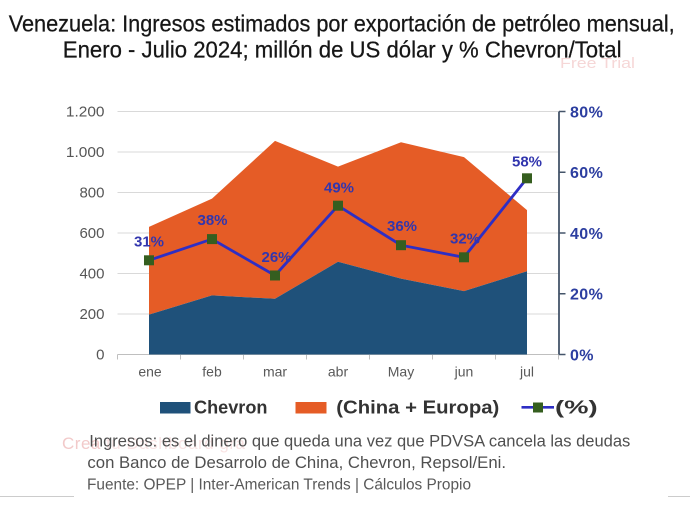 Image resolution: width=690 pixels, height=508 pixels. What do you see at coordinates (586, 112) in the screenshot?
I see `svg-text: 80%` at bounding box center [586, 112].